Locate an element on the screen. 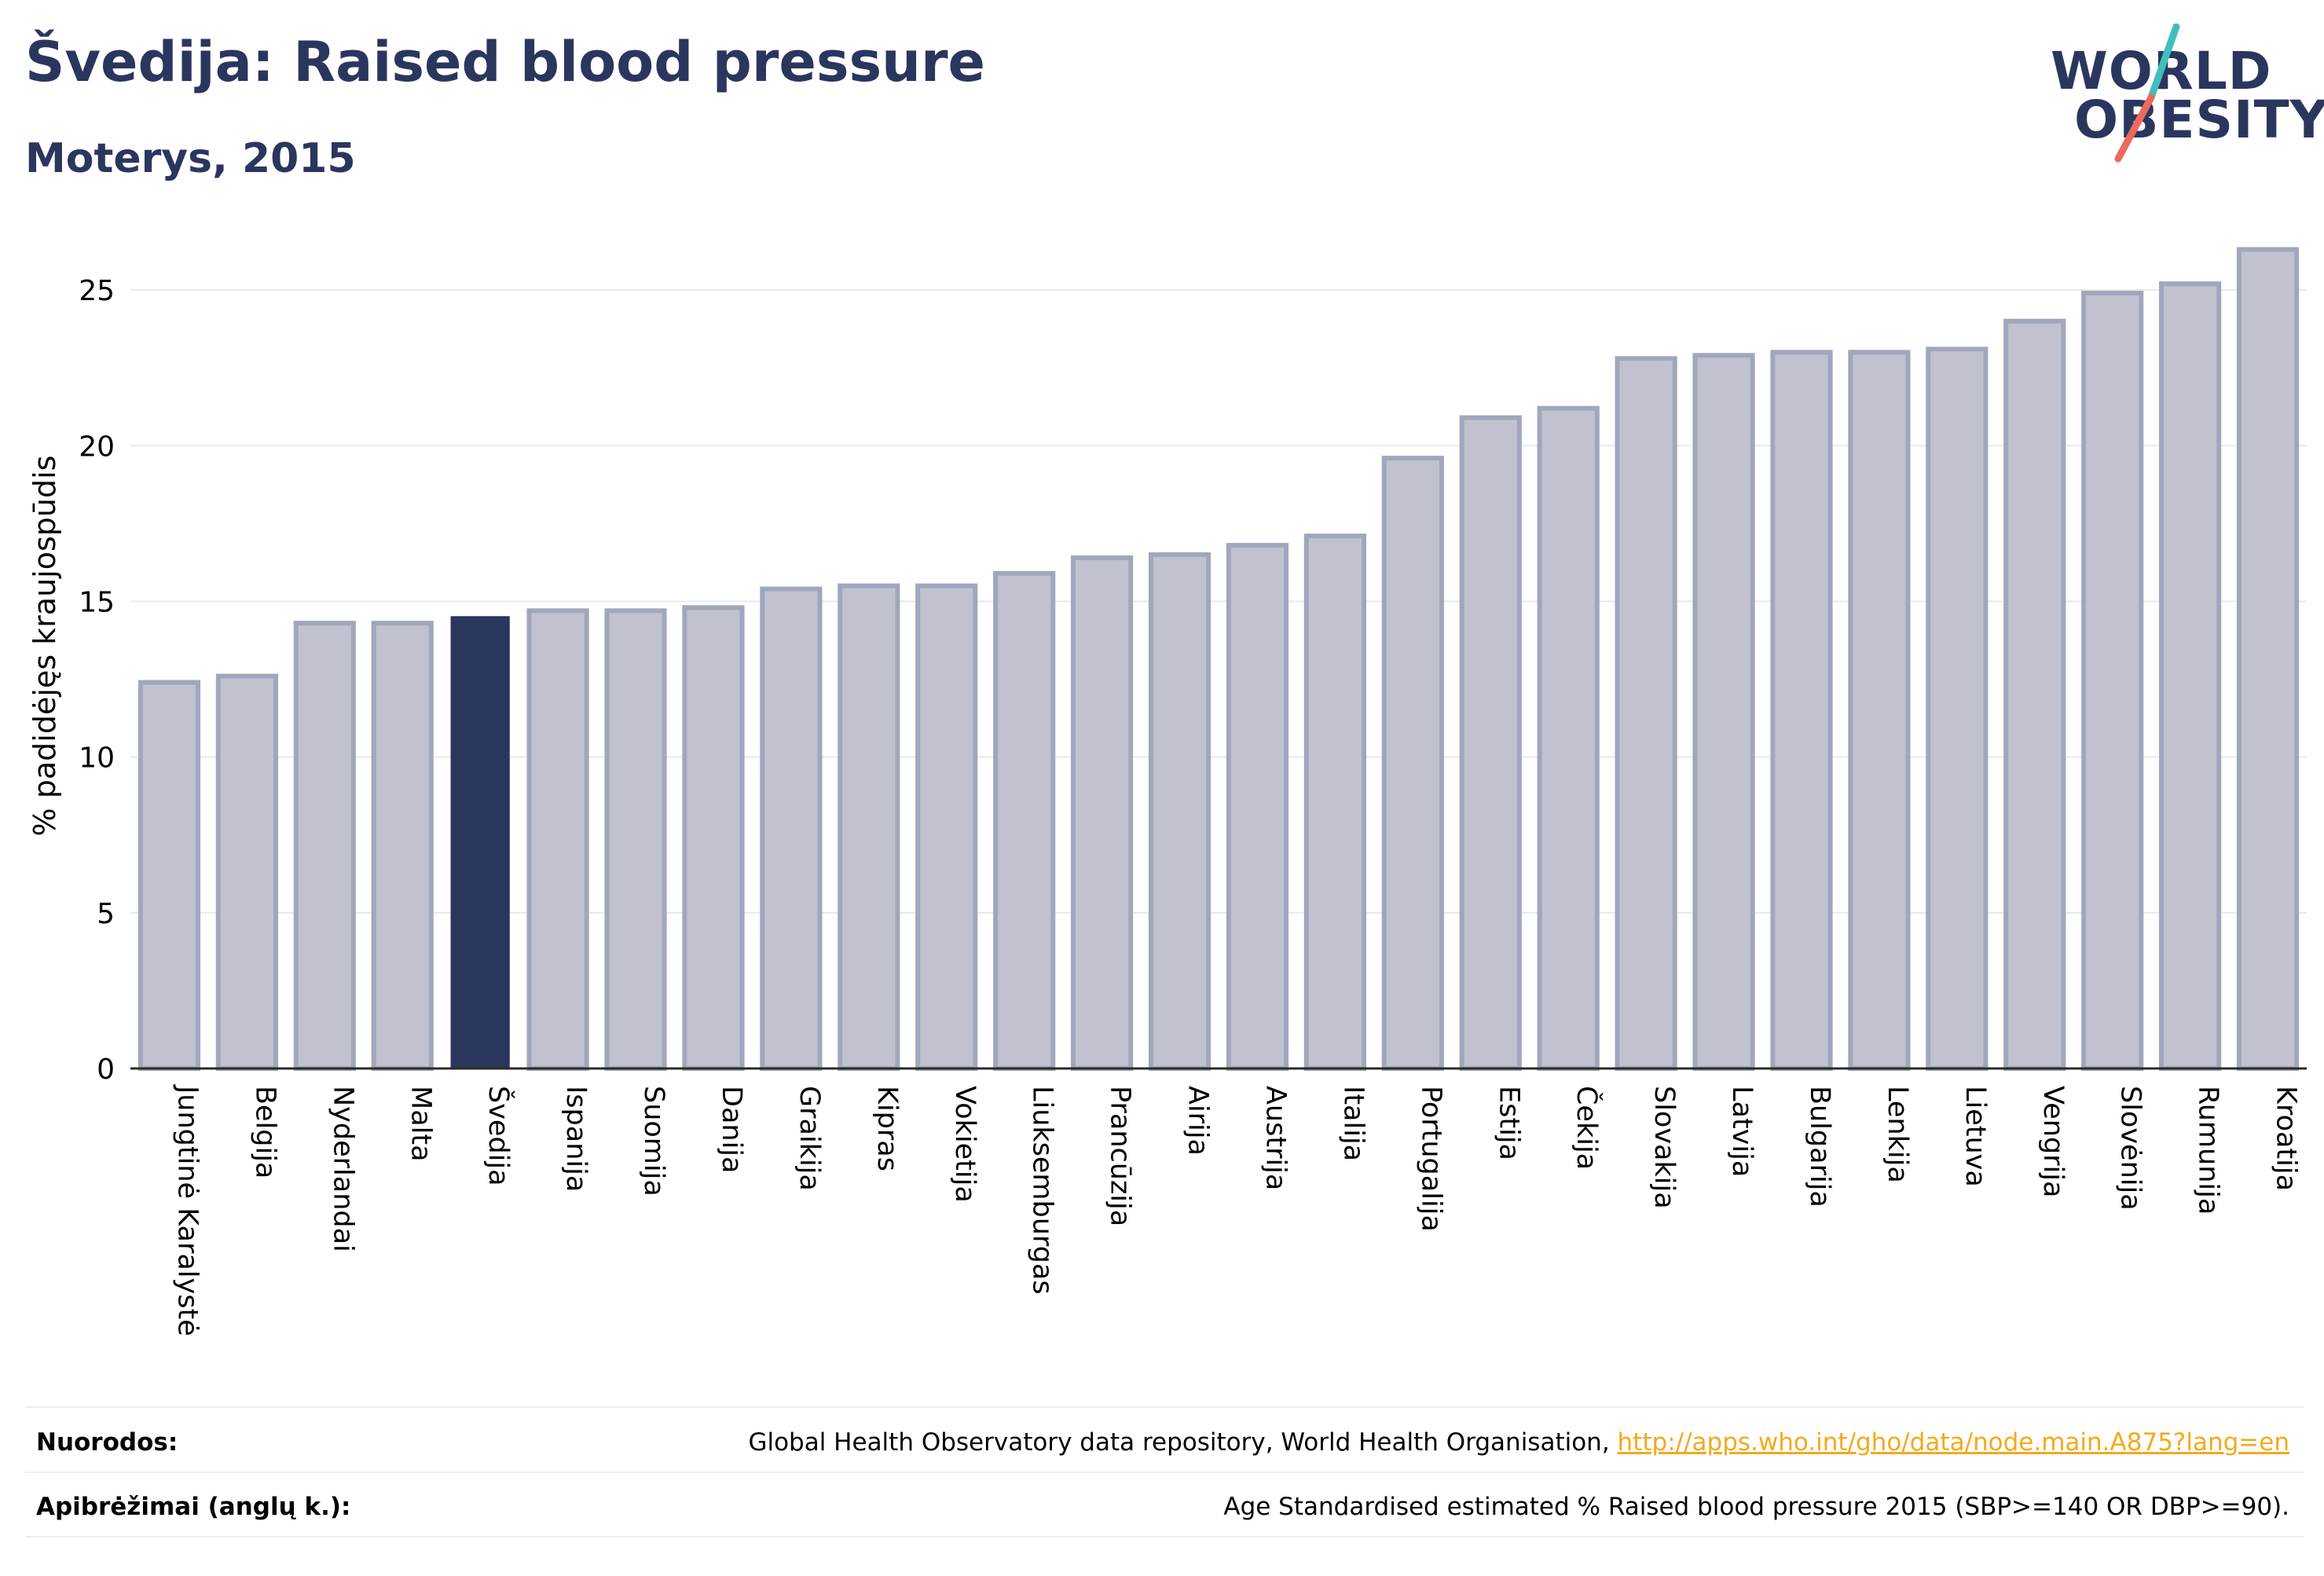 This screenshot has width=2324, height=1576. x-tick-label: Slovakija is located at coordinates (1664, 1147).